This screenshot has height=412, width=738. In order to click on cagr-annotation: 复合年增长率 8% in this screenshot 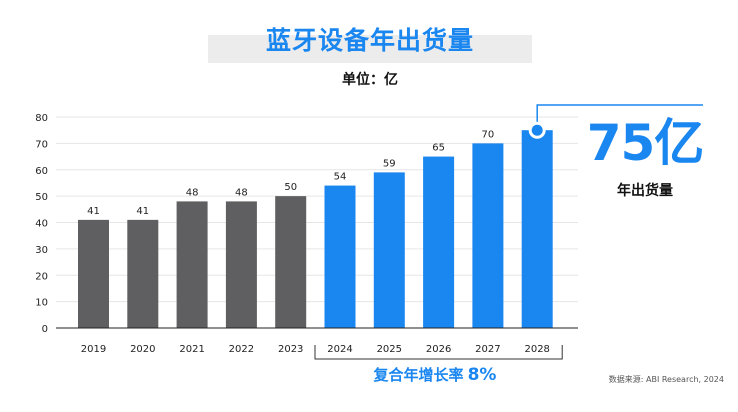, I will do `click(435, 374)`.